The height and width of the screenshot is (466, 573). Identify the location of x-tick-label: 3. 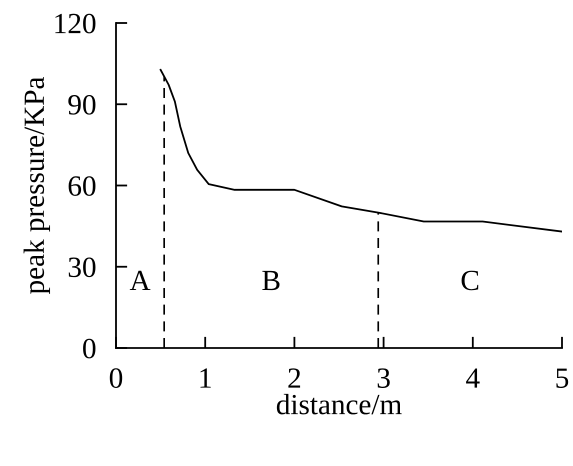
(384, 378).